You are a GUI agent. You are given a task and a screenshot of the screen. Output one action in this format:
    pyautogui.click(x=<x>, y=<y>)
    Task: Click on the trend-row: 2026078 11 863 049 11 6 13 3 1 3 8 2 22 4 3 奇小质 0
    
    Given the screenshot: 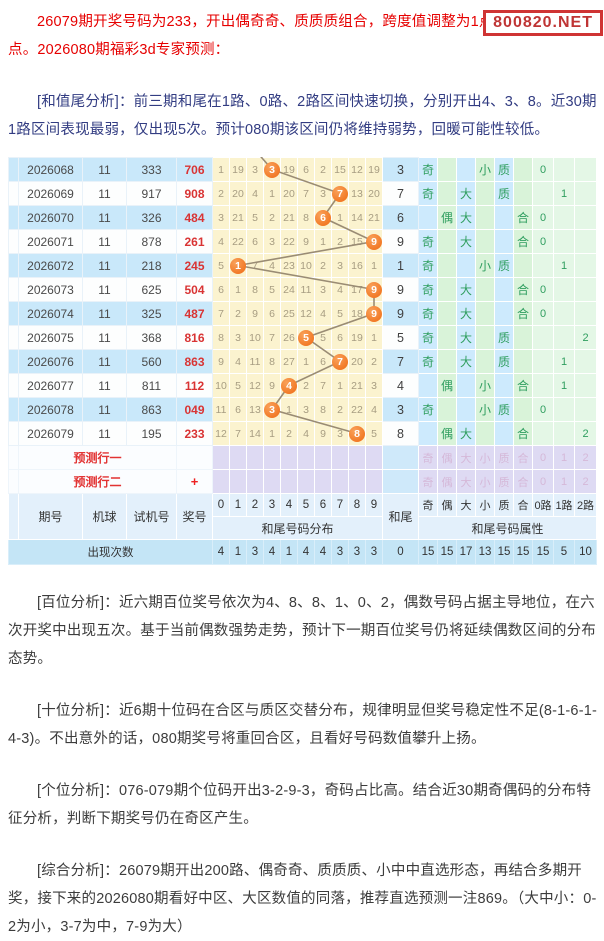 What is the action you would take?
    pyautogui.click(x=302, y=409)
    